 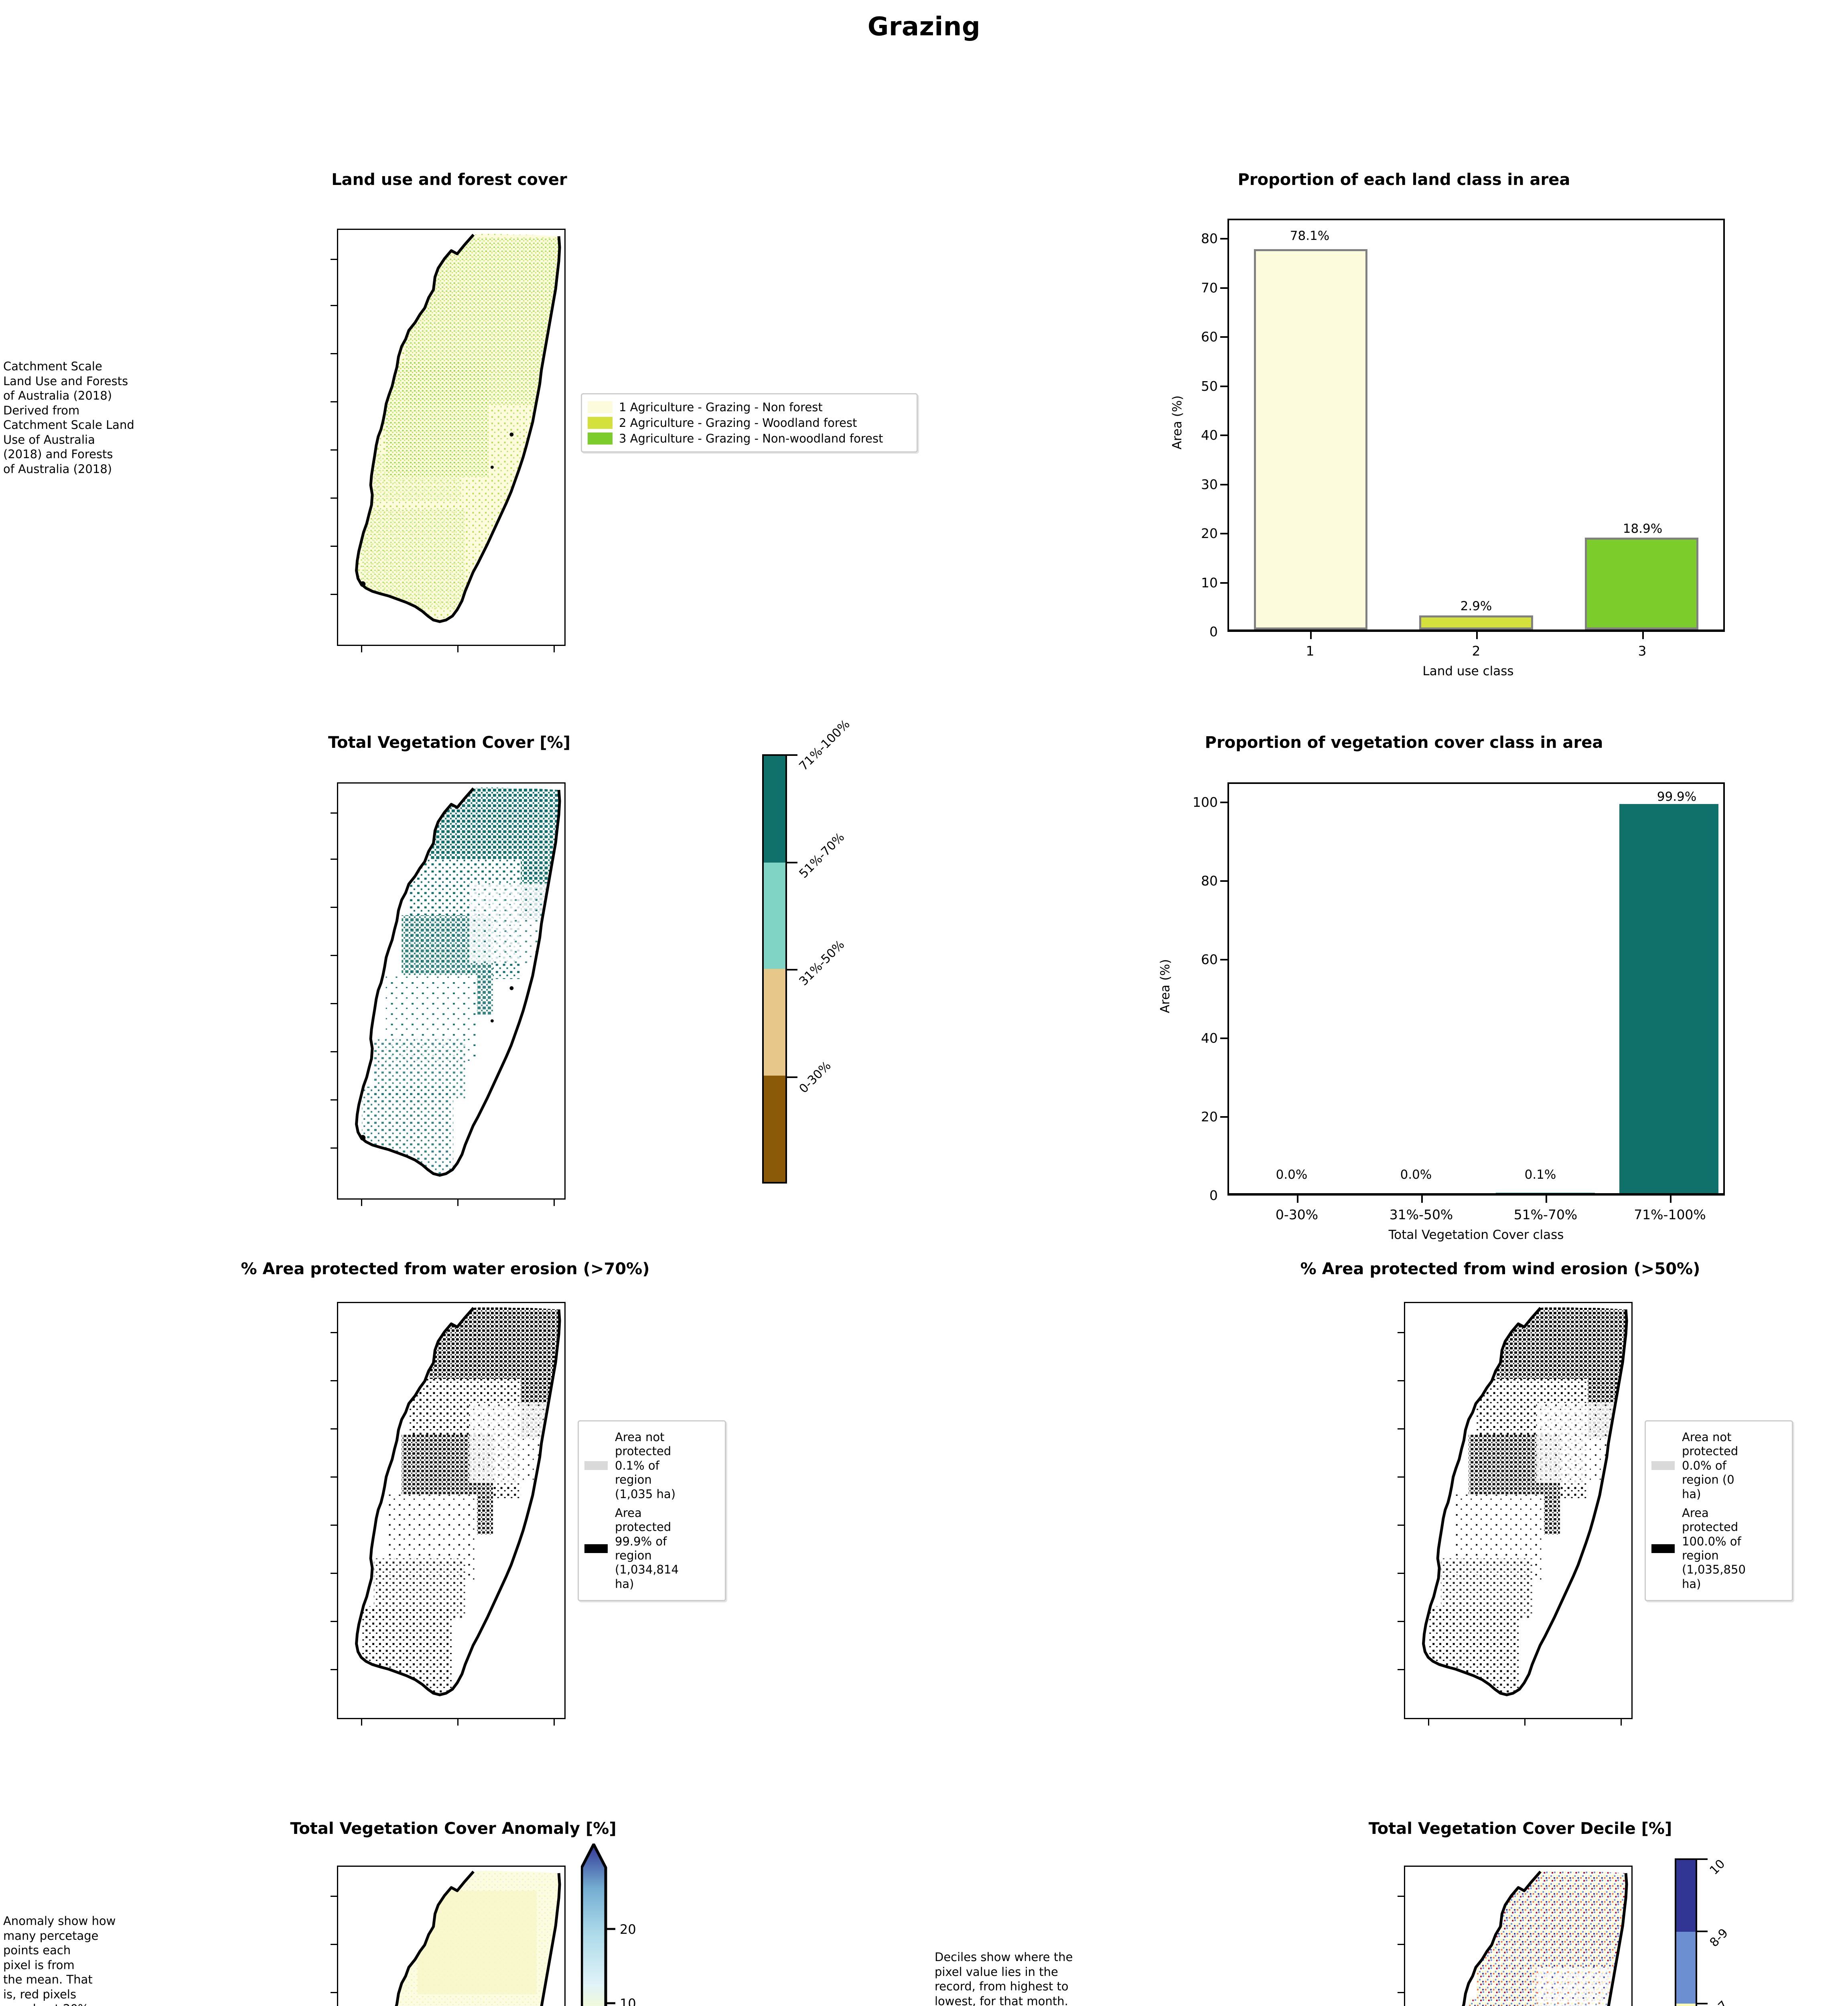 I want to click on legend-swatch-woodland, so click(x=600, y=423).